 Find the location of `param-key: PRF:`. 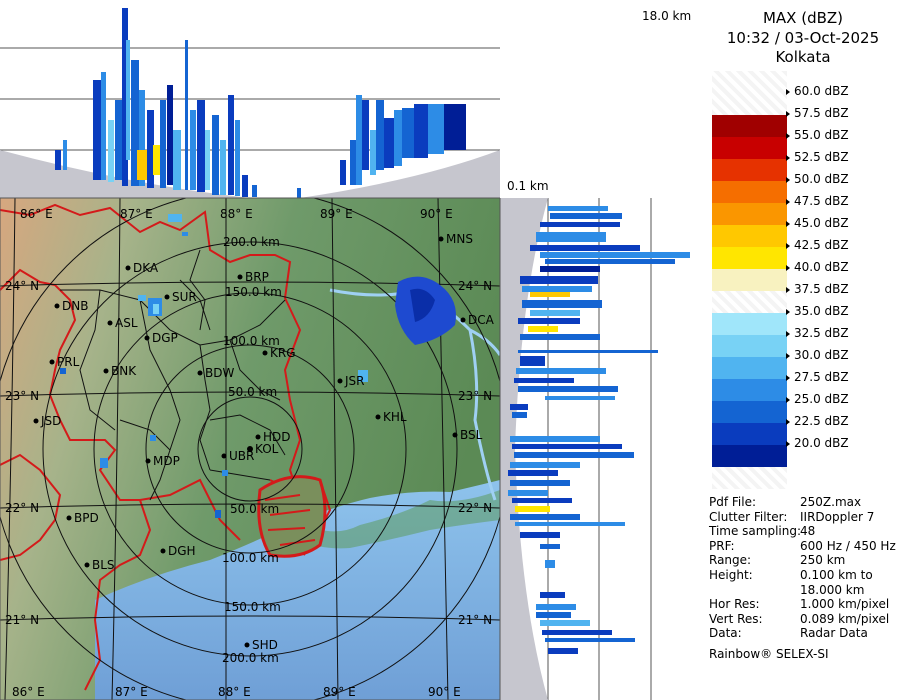

param-key: PRF: is located at coordinates (722, 545).